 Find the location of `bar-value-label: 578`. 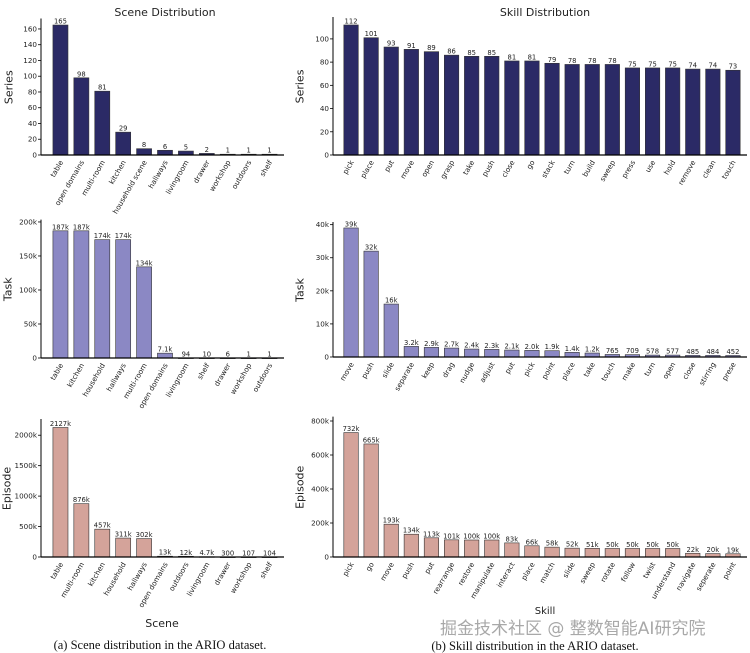

bar-value-label: 578 is located at coordinates (652, 352).